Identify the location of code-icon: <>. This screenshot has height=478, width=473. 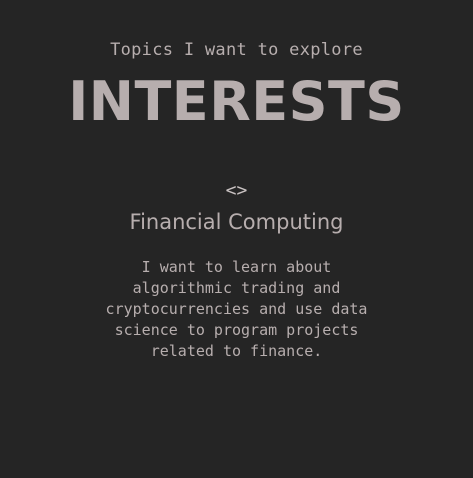
(236, 190).